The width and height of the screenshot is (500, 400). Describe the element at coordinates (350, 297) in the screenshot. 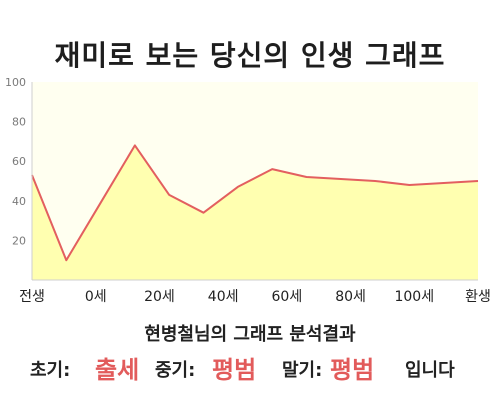

I see `x-tick-label: 80세` at that location.